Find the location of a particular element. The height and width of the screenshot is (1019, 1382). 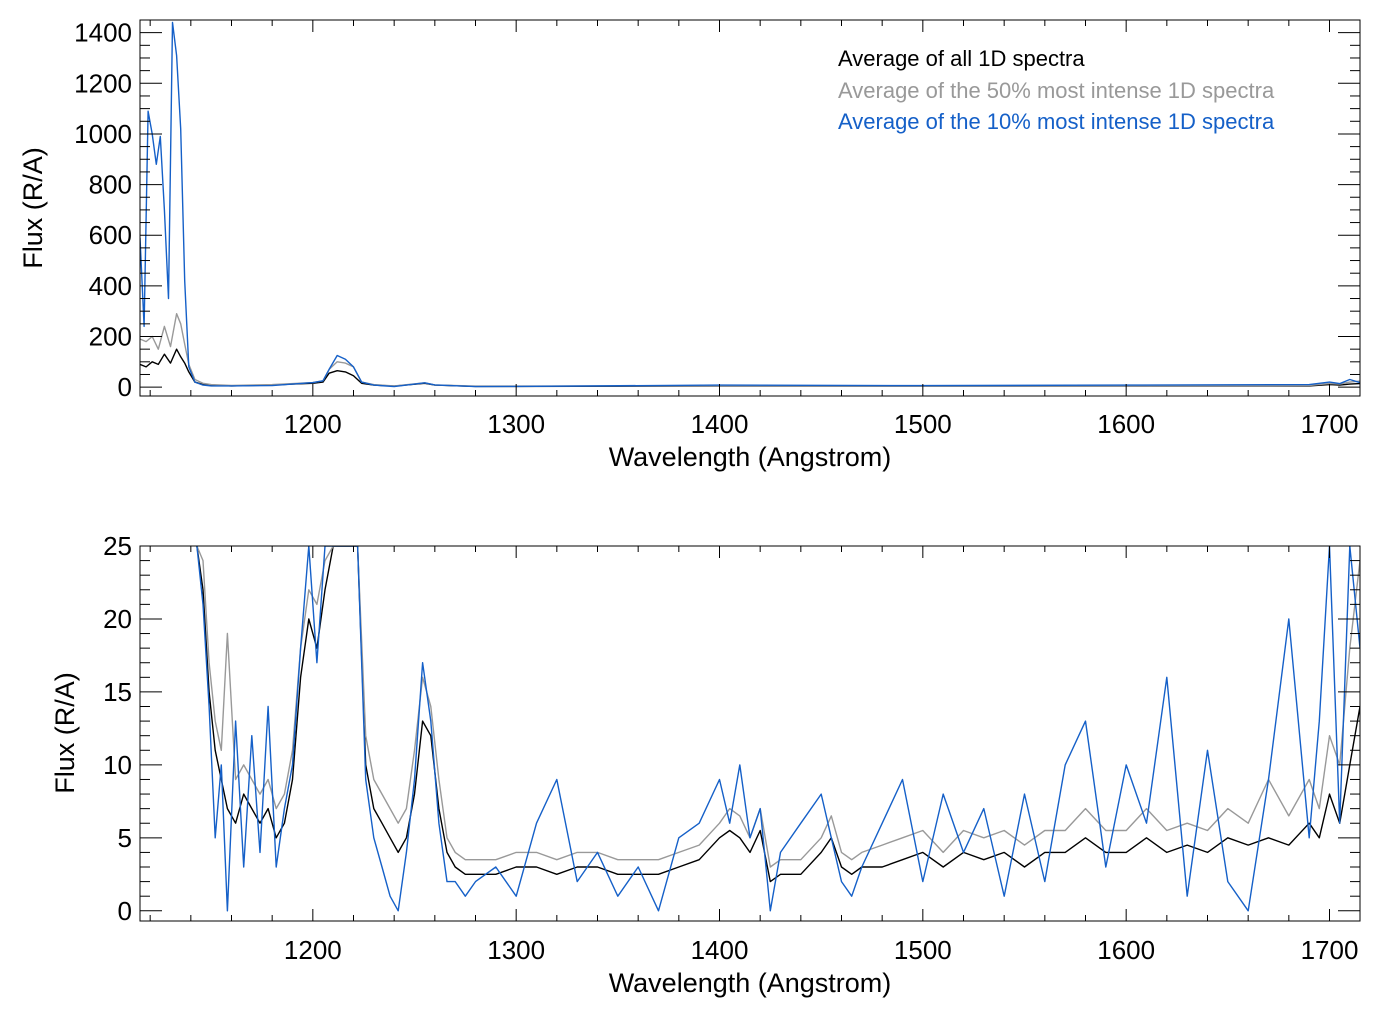

bottom-y-axis-title: Flux (R/A) is located at coordinates (65, 733).